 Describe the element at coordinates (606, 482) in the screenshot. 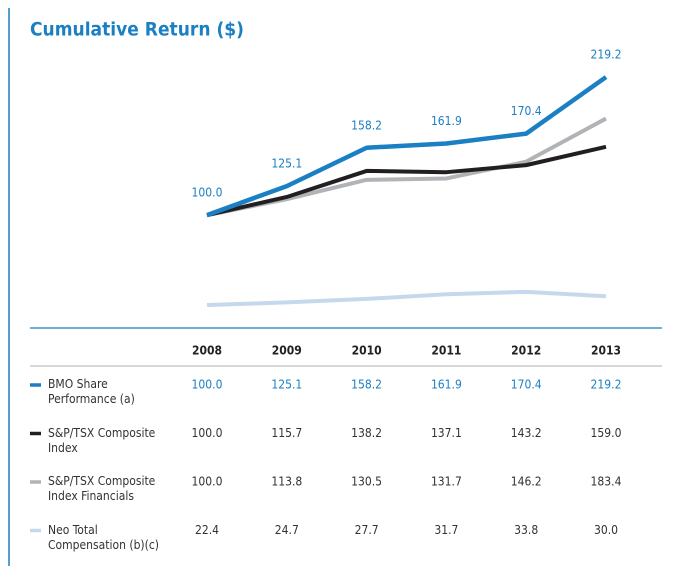

I see `table-cell: 183.4` at that location.